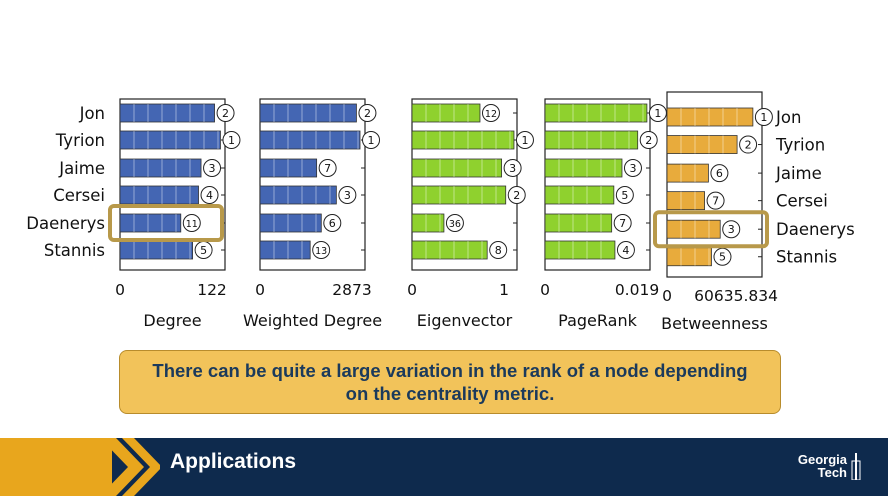 Image resolution: width=888 pixels, height=496 pixels. What do you see at coordinates (312, 214) in the screenshot?
I see `chart-weighted-degree: 2 1 7 3 6 13 0 2873 Weighted Degree` at bounding box center [312, 214].